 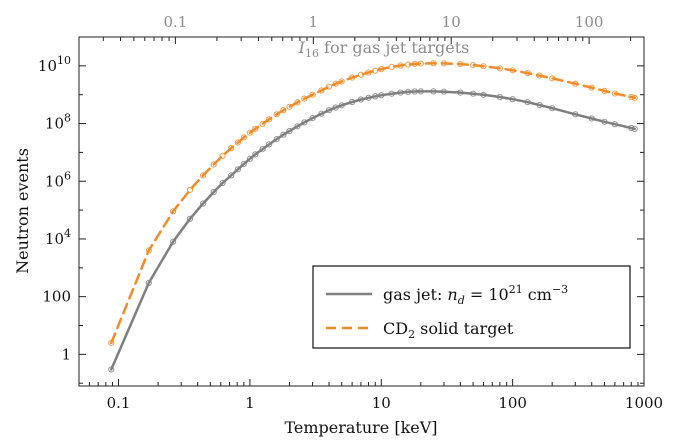 I want to click on legend-box, so click(x=471, y=307).